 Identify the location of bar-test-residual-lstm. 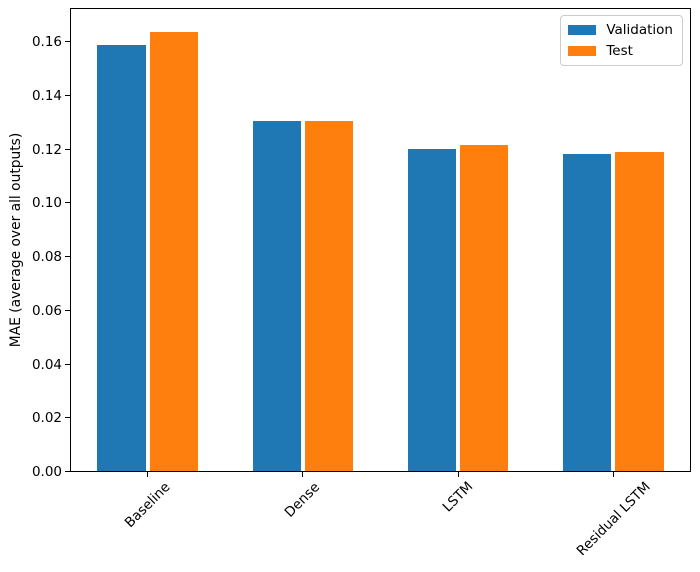
(639, 311).